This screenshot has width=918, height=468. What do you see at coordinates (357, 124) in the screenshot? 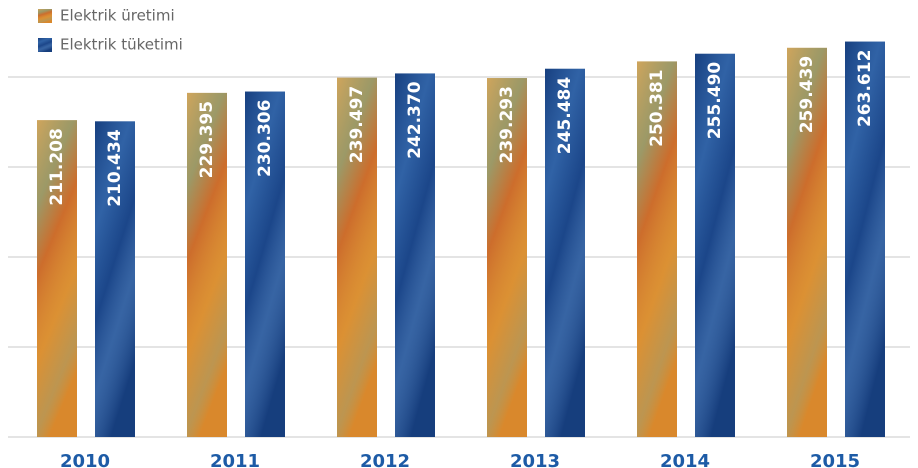
I see `value-label: 239.497` at bounding box center [357, 124].